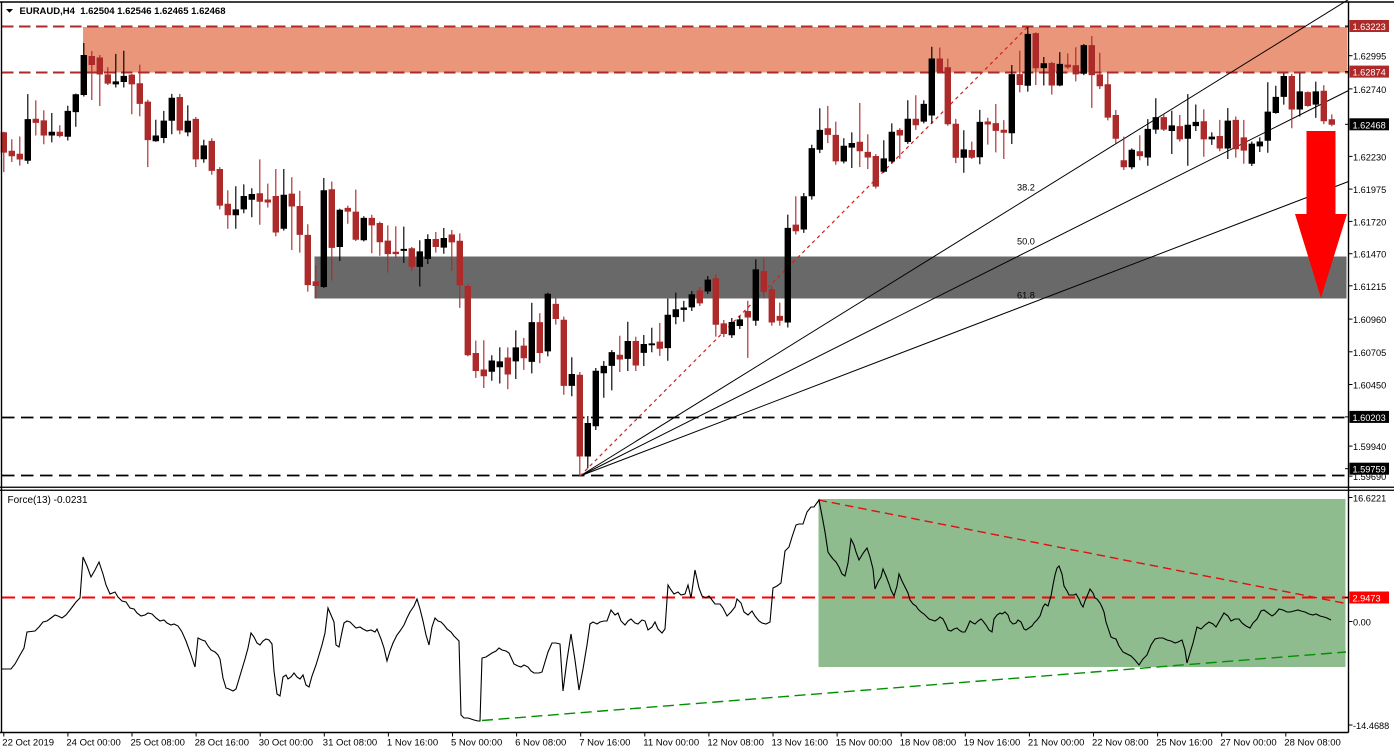  What do you see at coordinates (1369, 386) in the screenshot?
I see `svg-text: 1.60450` at bounding box center [1369, 386].